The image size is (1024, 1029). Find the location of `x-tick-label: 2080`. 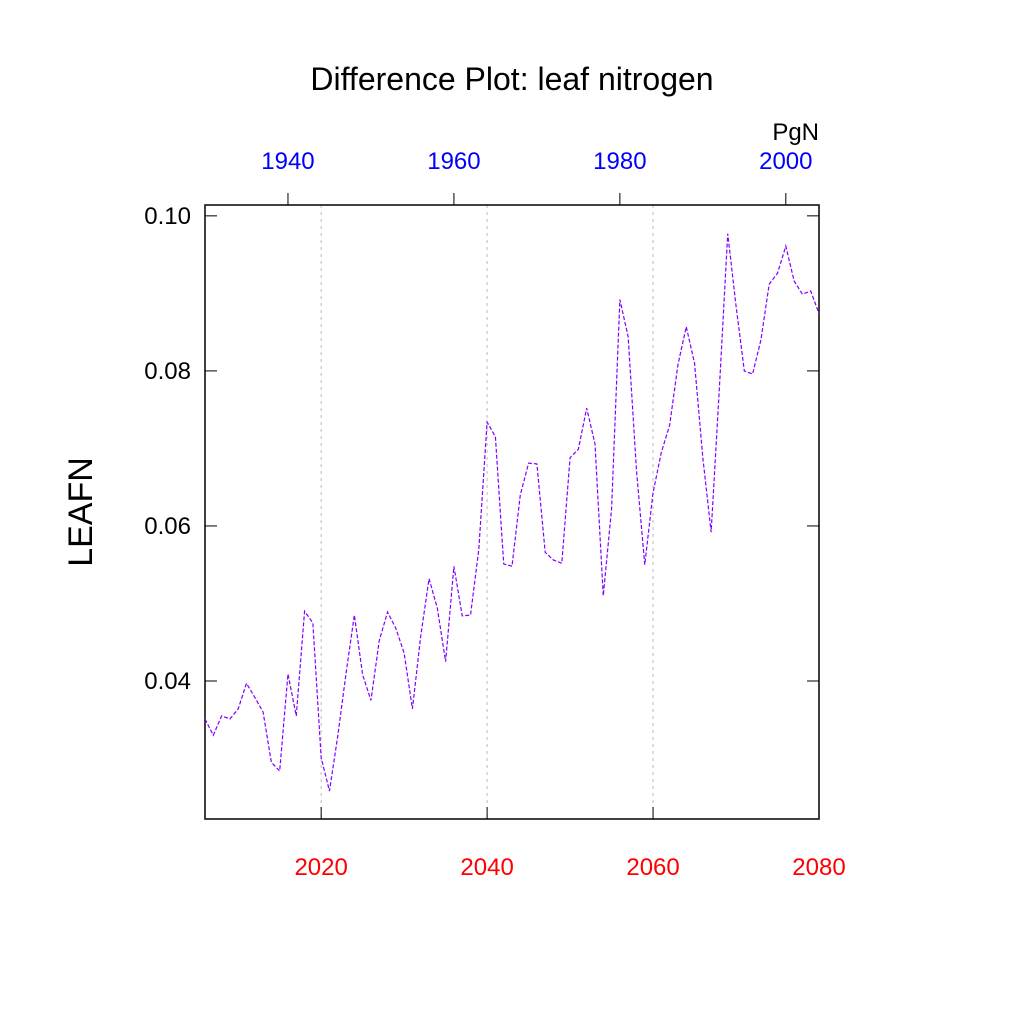

x-tick-label: 2080 is located at coordinates (818, 867).